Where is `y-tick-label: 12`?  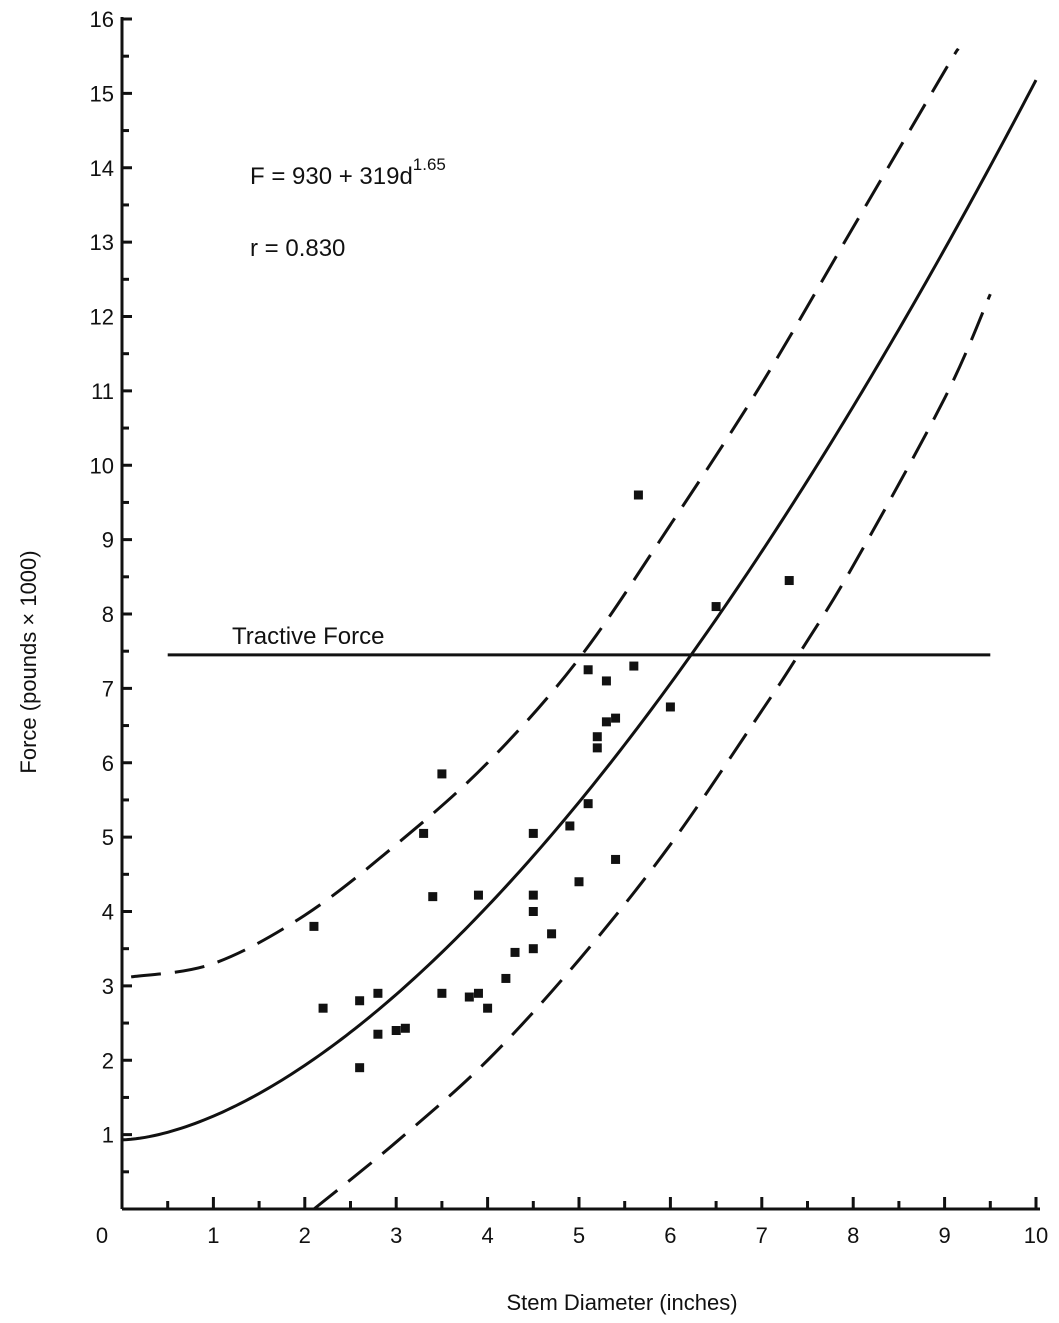 y-tick-label: 12 is located at coordinates (102, 317).